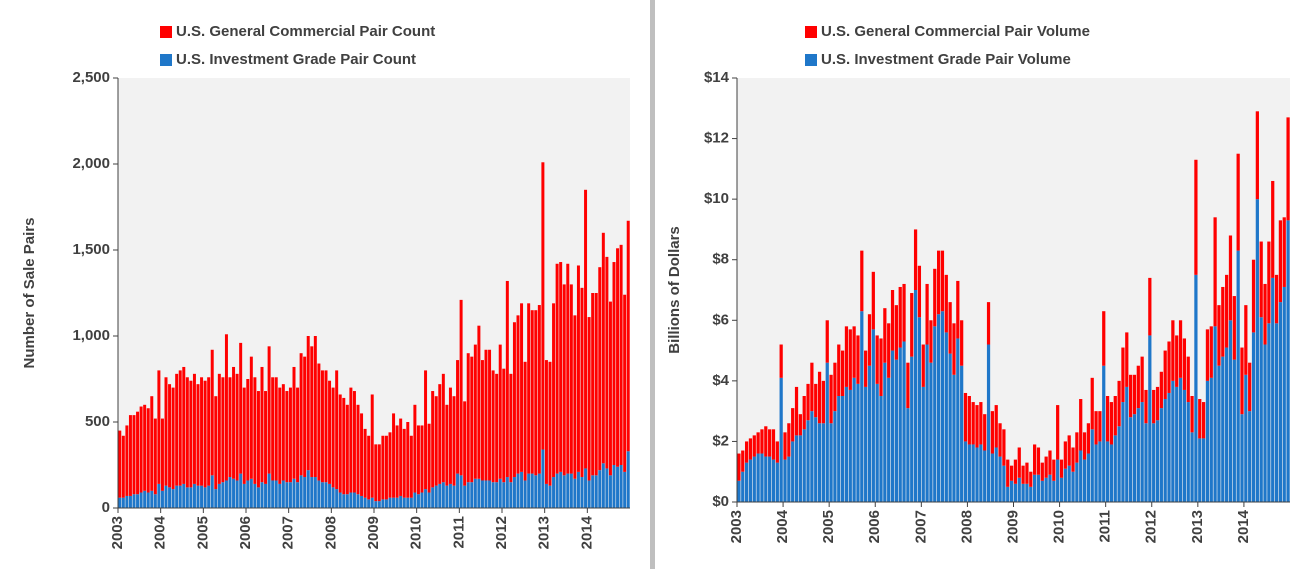  I want to click on y-tick-label: $4, so click(720, 380).